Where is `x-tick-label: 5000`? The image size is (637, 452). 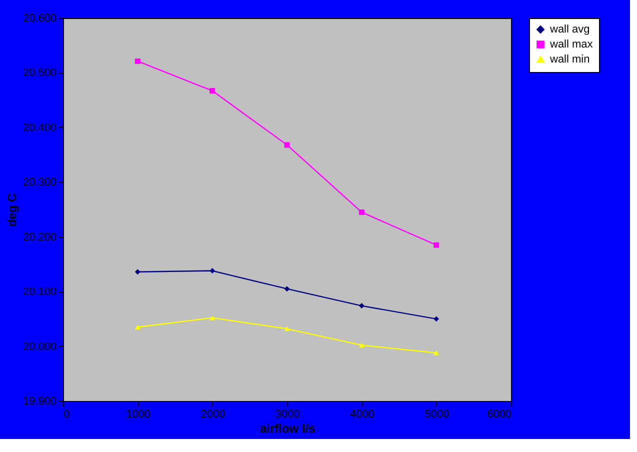
x-tick-label: 5000 is located at coordinates (437, 414).